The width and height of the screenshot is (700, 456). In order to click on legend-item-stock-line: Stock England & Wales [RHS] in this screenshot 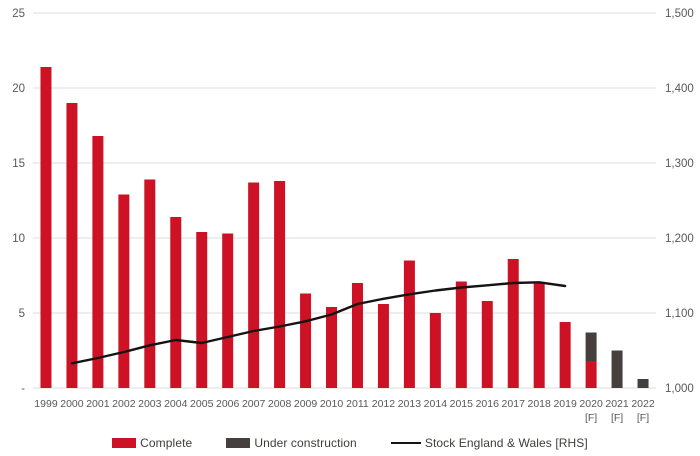, I will do `click(489, 443)`.